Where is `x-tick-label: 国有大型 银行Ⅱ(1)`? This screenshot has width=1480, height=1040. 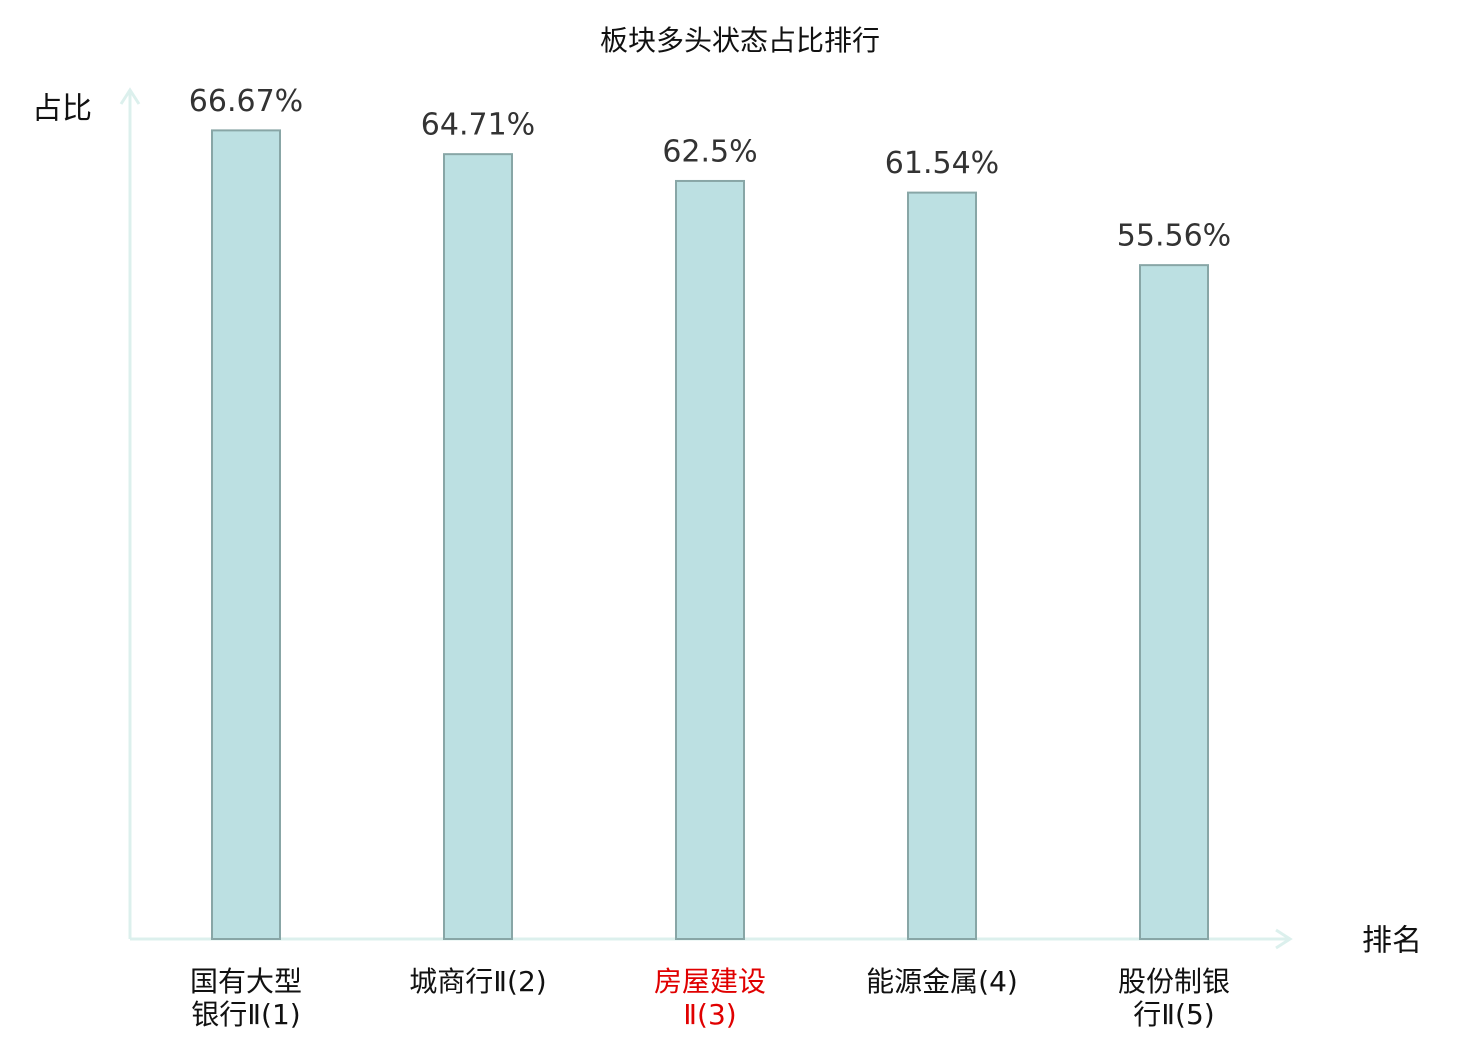
x-tick-label: 国有大型 银行Ⅱ(1) is located at coordinates (245, 998).